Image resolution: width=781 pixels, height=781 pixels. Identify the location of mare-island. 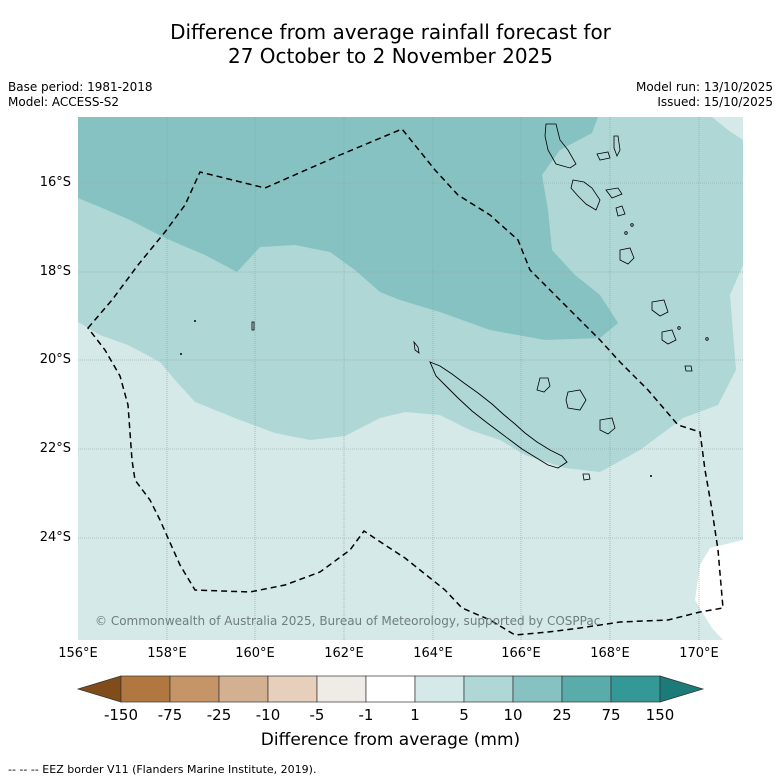
(607, 426).